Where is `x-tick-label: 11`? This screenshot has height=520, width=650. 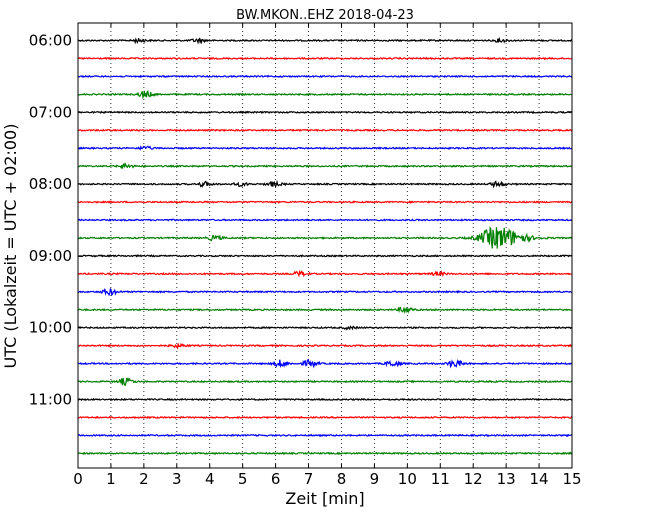
x-tick-label: 11 is located at coordinates (440, 479).